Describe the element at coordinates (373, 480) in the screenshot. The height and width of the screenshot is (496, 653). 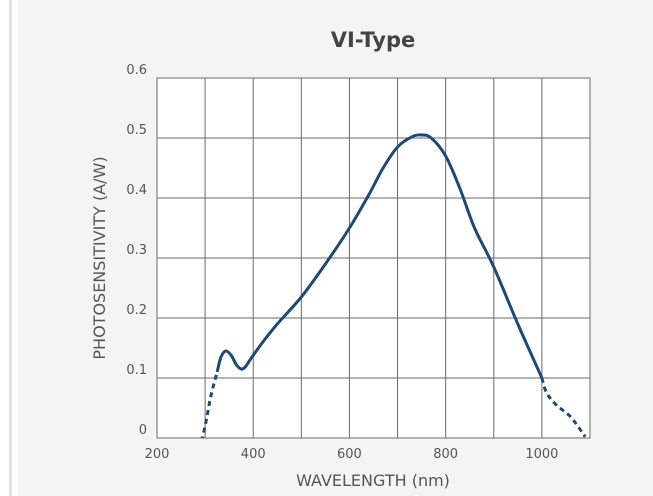
I see `x-axis-title: WAVELENGTH (nm)` at that location.